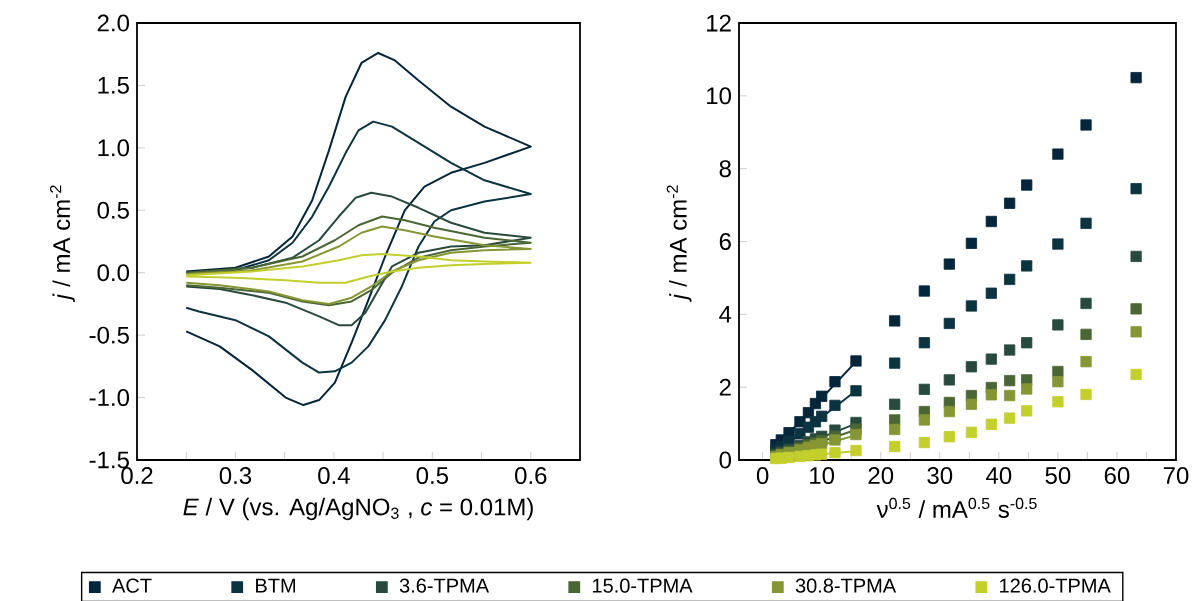 This screenshot has width=1203, height=601. What do you see at coordinates (762, 476) in the screenshot?
I see `x-tick-label: 0` at bounding box center [762, 476].